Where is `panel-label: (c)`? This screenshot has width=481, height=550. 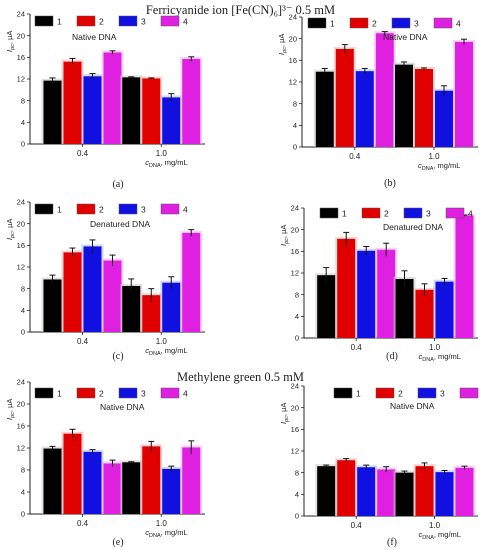 panel-label: (c) is located at coordinates (117, 356).